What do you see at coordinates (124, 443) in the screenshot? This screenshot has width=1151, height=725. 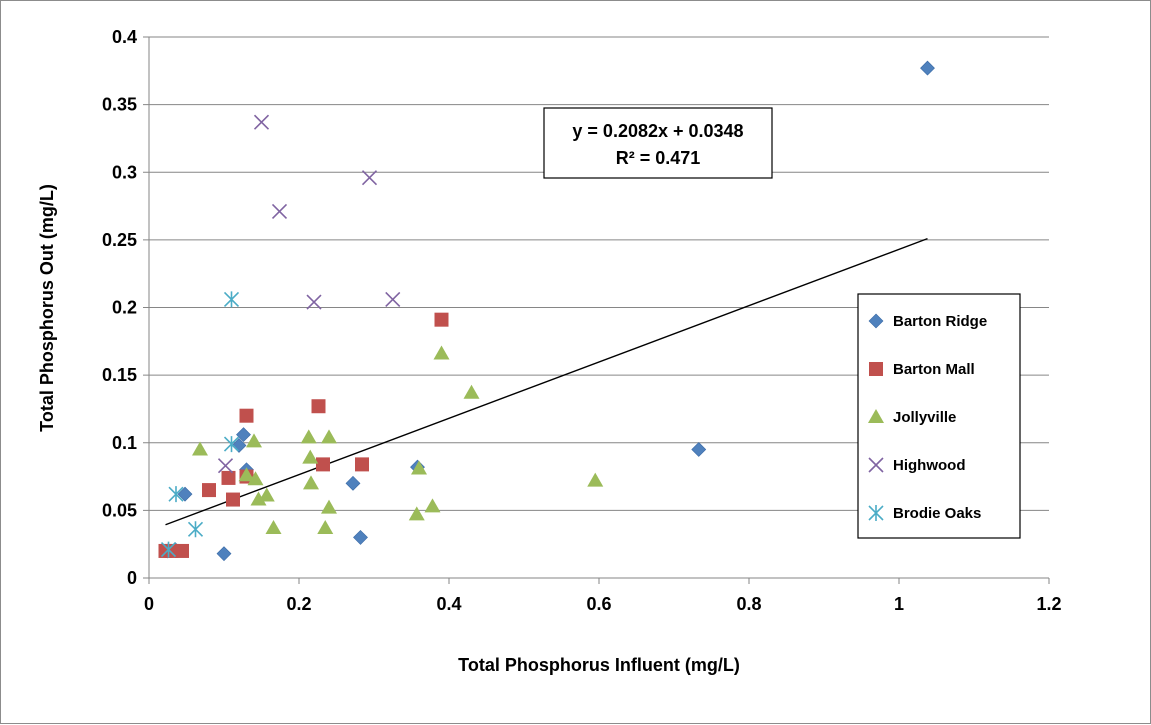 I see `y-tick-label: 0.1` at bounding box center [124, 443].